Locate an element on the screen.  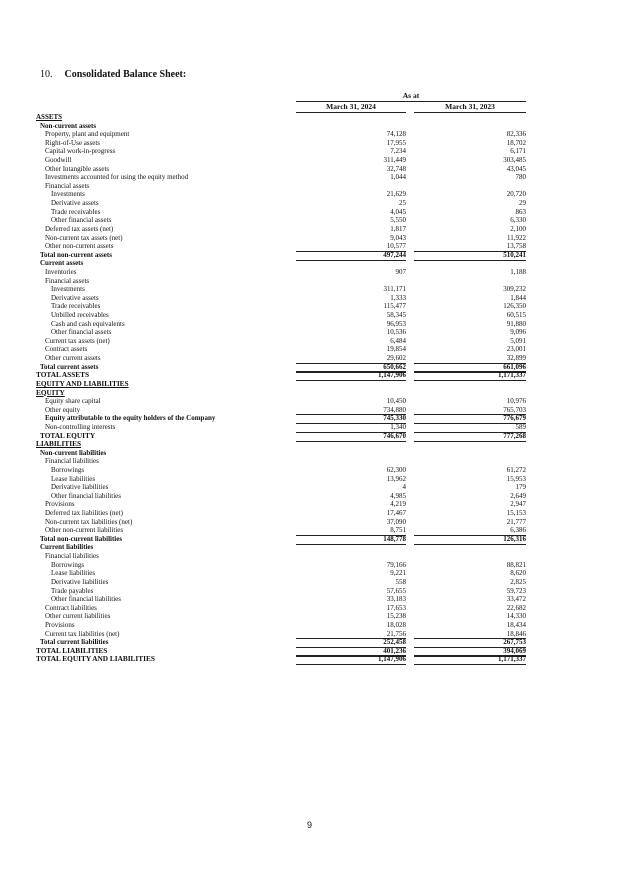
row-label: Borrowings is located at coordinates (68, 564).